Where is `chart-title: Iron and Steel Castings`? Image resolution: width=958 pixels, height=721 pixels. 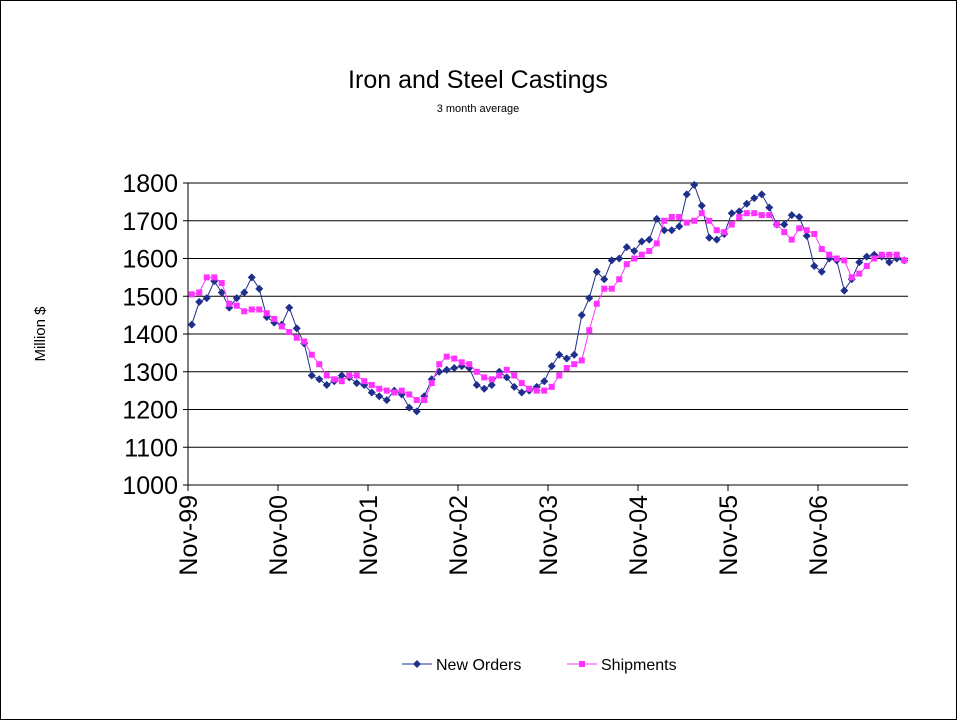
chart-title: Iron and Steel Castings is located at coordinates (478, 80).